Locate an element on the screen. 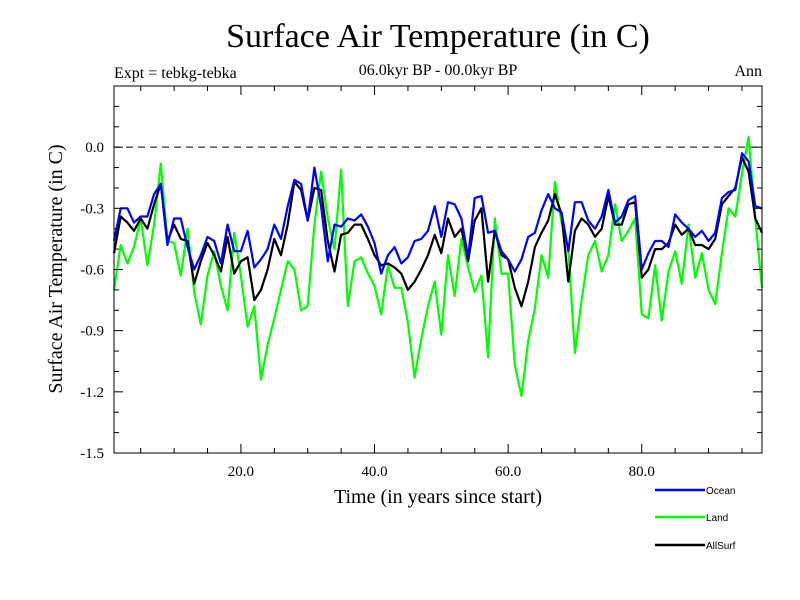 This screenshot has width=800, height=600. chart-subtitle: 06.0kyr BP - 00.0kyr BP is located at coordinates (438, 70).